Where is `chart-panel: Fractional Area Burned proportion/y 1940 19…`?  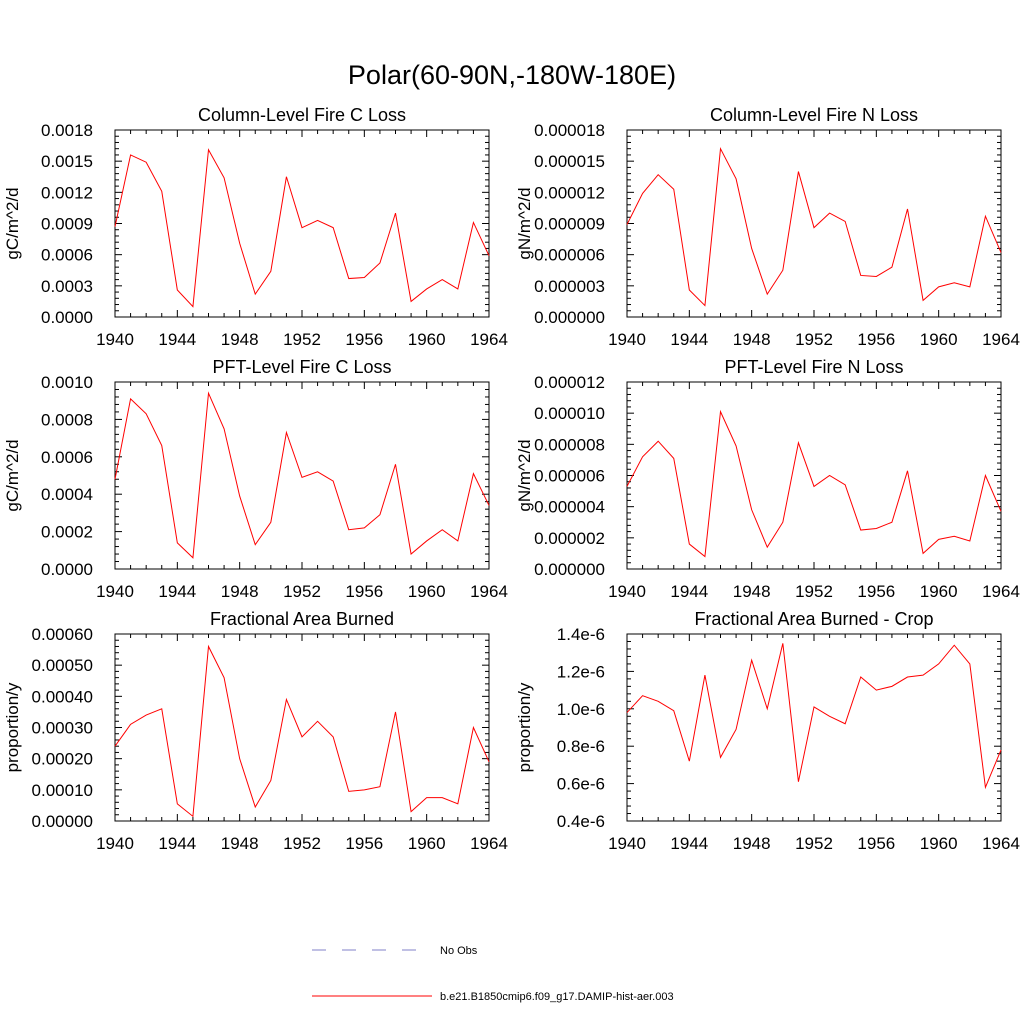
chart-panel: Fractional Area Burned proportion/y 1940 19… is located at coordinates (255, 731).